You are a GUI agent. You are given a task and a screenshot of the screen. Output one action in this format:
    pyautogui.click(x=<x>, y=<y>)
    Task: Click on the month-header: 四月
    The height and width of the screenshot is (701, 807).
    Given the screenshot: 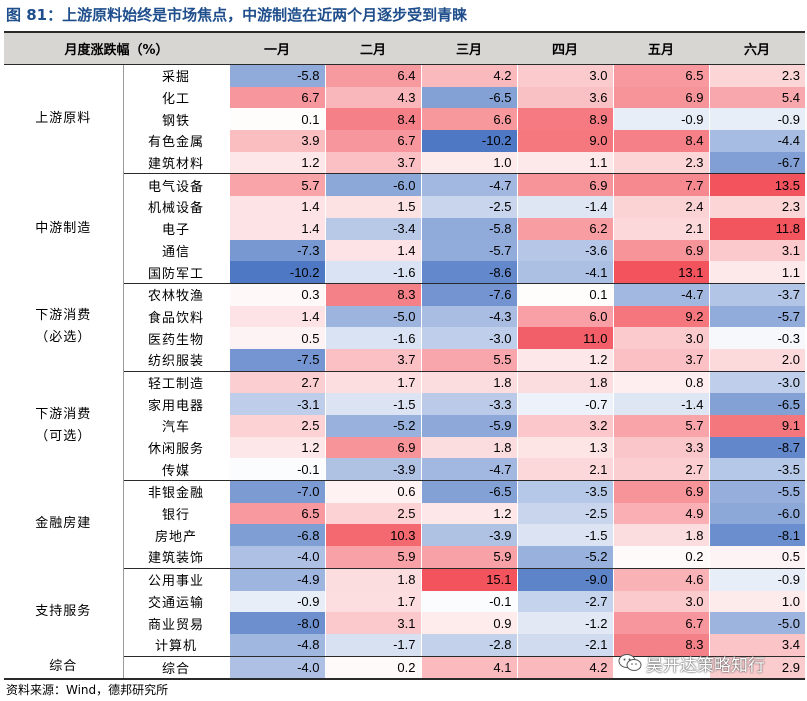 What is the action you would take?
    pyautogui.click(x=565, y=48)
    